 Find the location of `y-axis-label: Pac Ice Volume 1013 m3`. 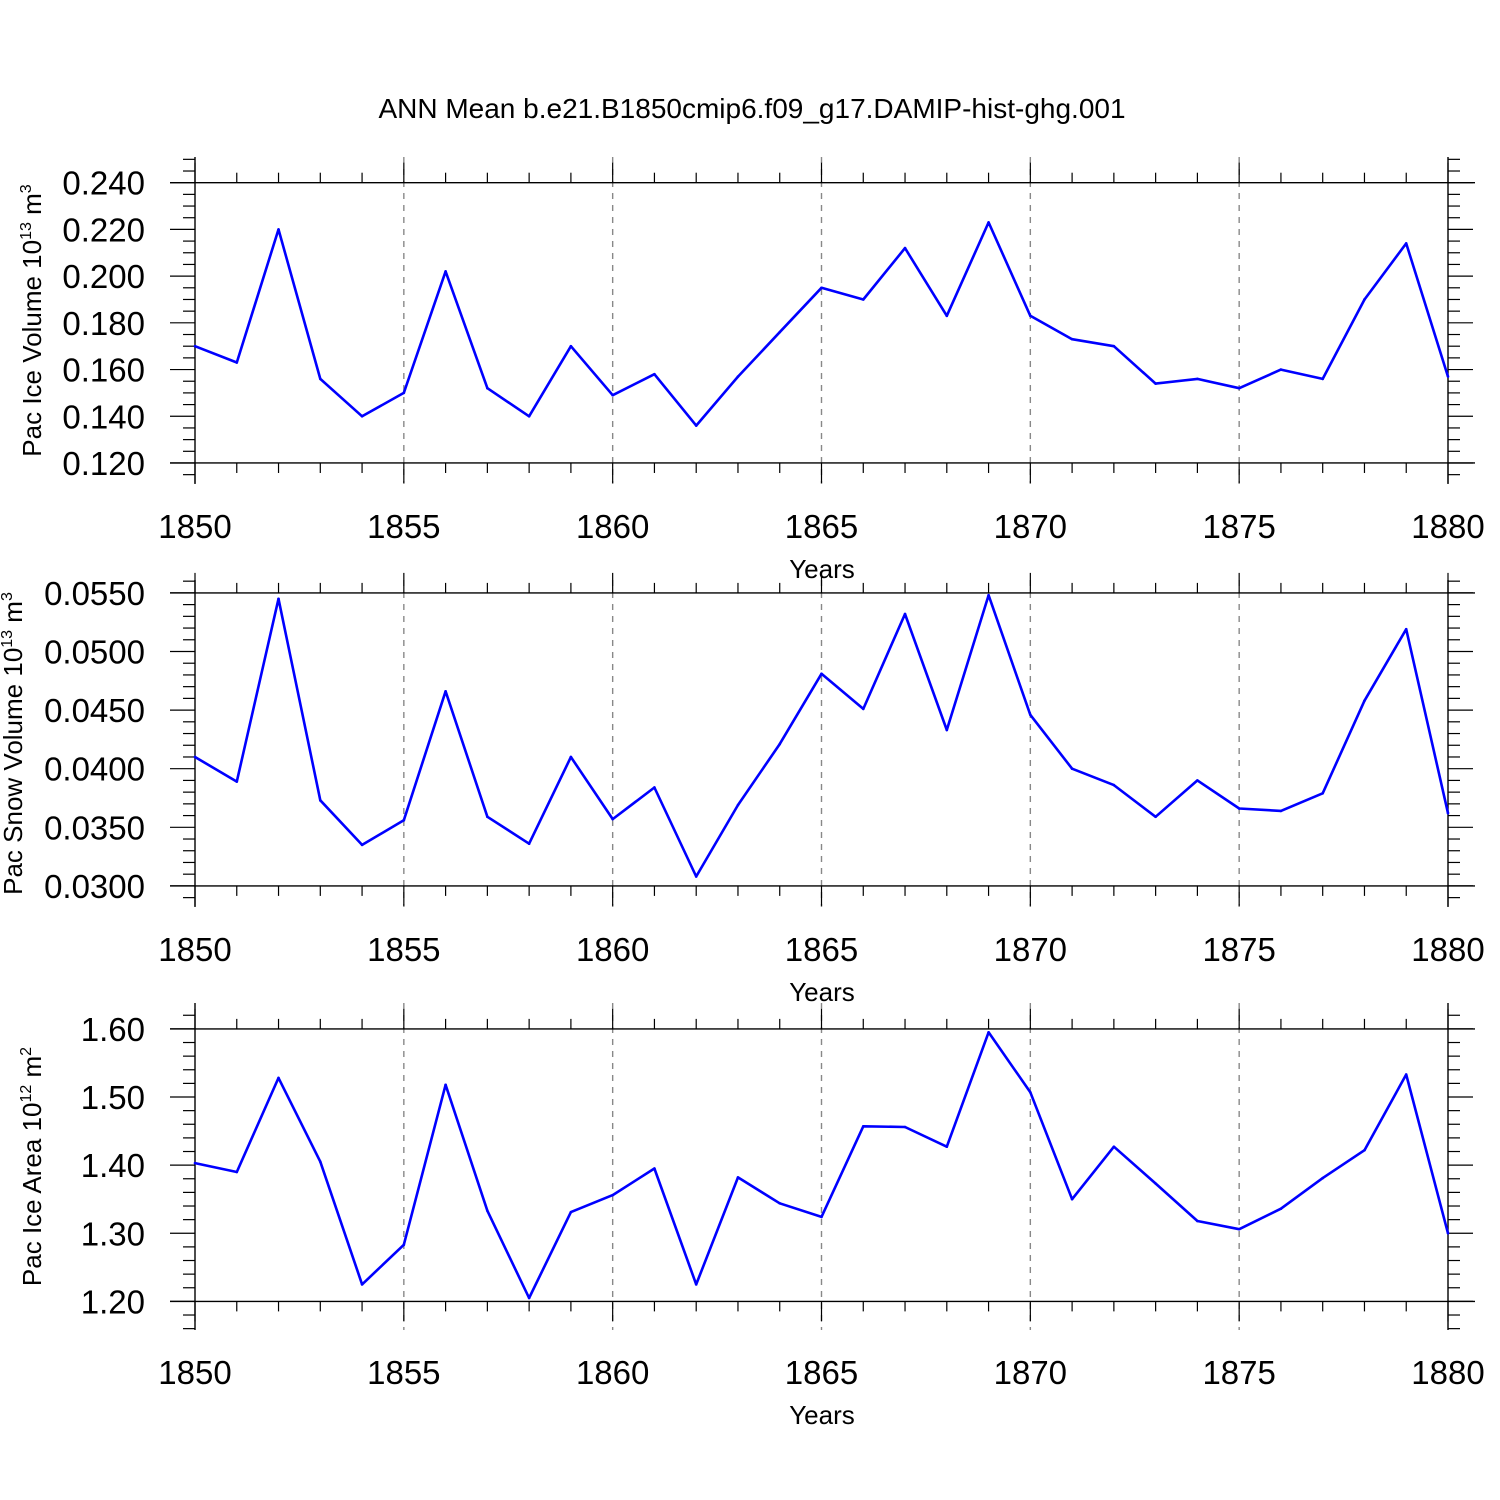

y-axis-label: Pac Ice Volume 1013 m3 is located at coordinates (32, 320).